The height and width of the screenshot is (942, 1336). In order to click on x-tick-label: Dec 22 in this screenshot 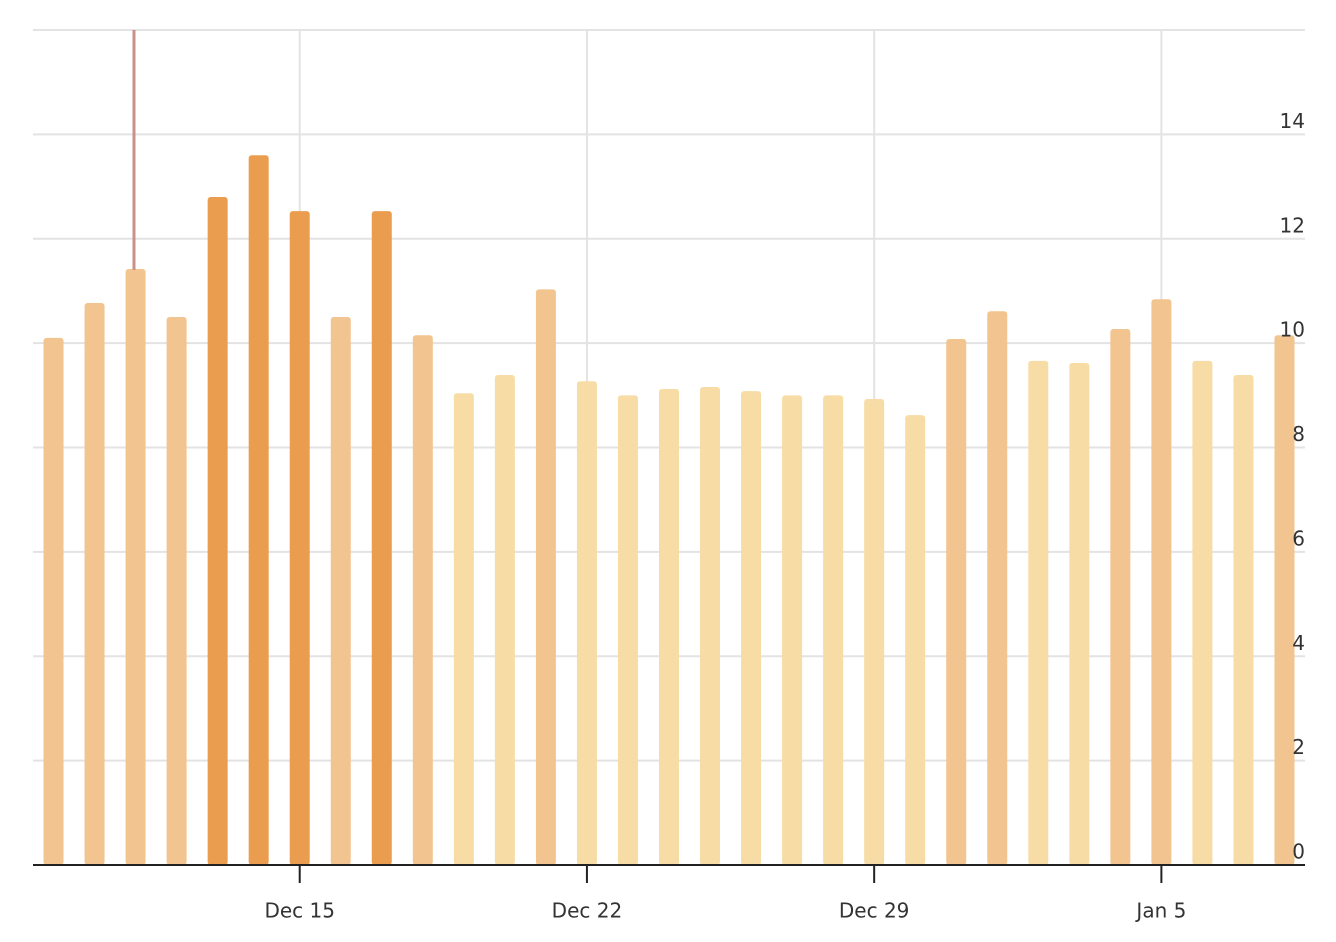, I will do `click(587, 911)`.